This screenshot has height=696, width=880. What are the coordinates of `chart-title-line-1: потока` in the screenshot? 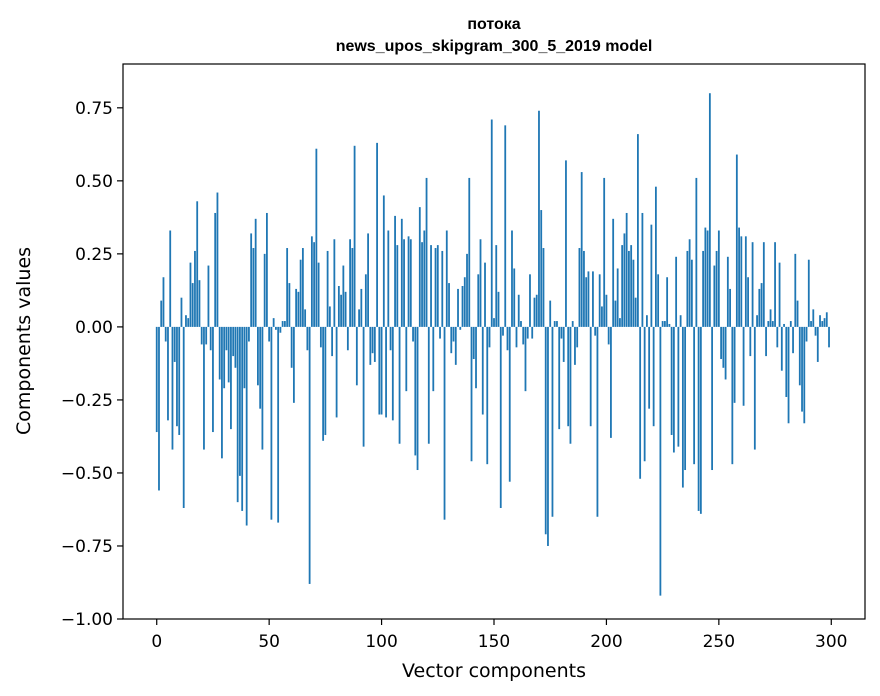 It's located at (493, 24).